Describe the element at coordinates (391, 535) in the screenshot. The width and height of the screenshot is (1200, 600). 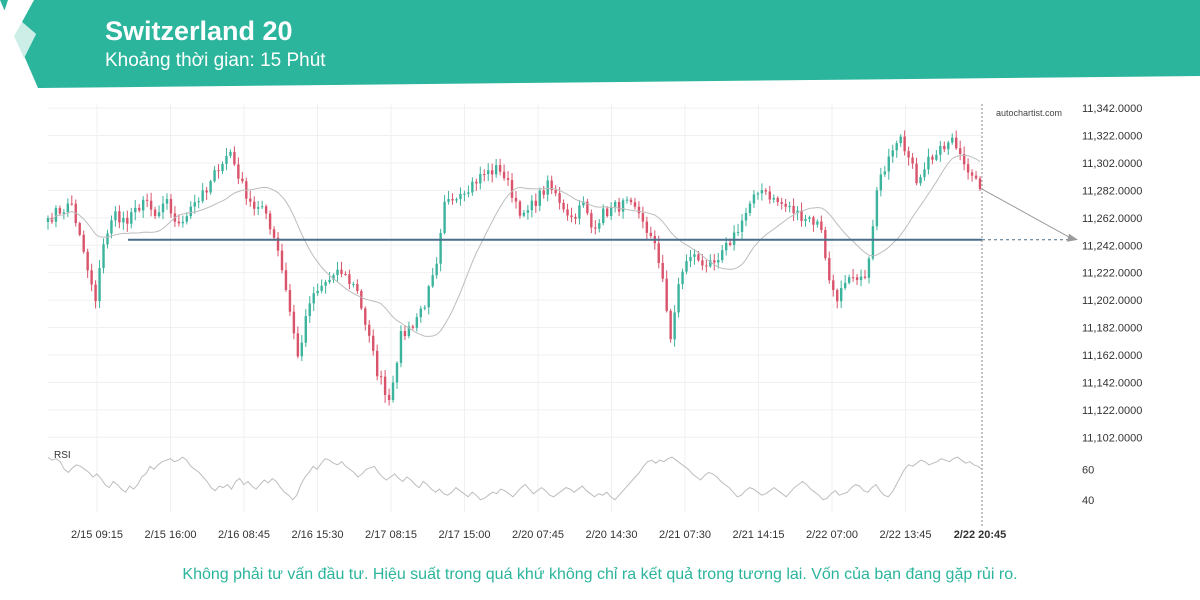
I see `time-tick-label: 2/17 08:15` at that location.